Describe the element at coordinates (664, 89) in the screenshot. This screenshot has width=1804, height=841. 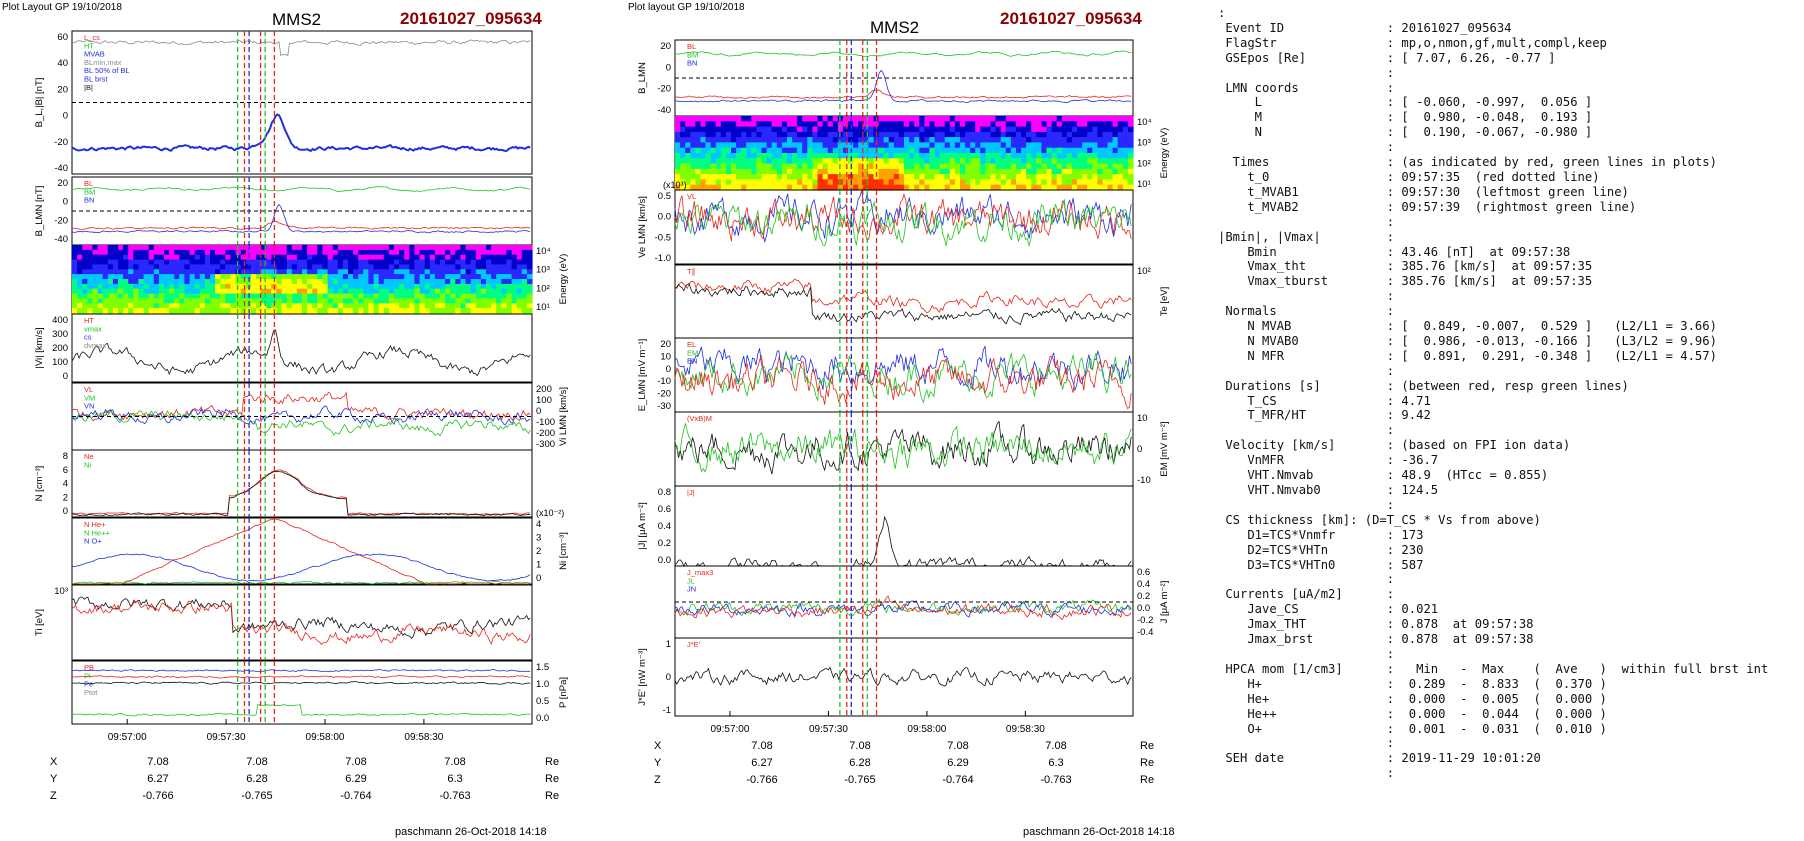
I see `y-tick-label: -20` at that location.